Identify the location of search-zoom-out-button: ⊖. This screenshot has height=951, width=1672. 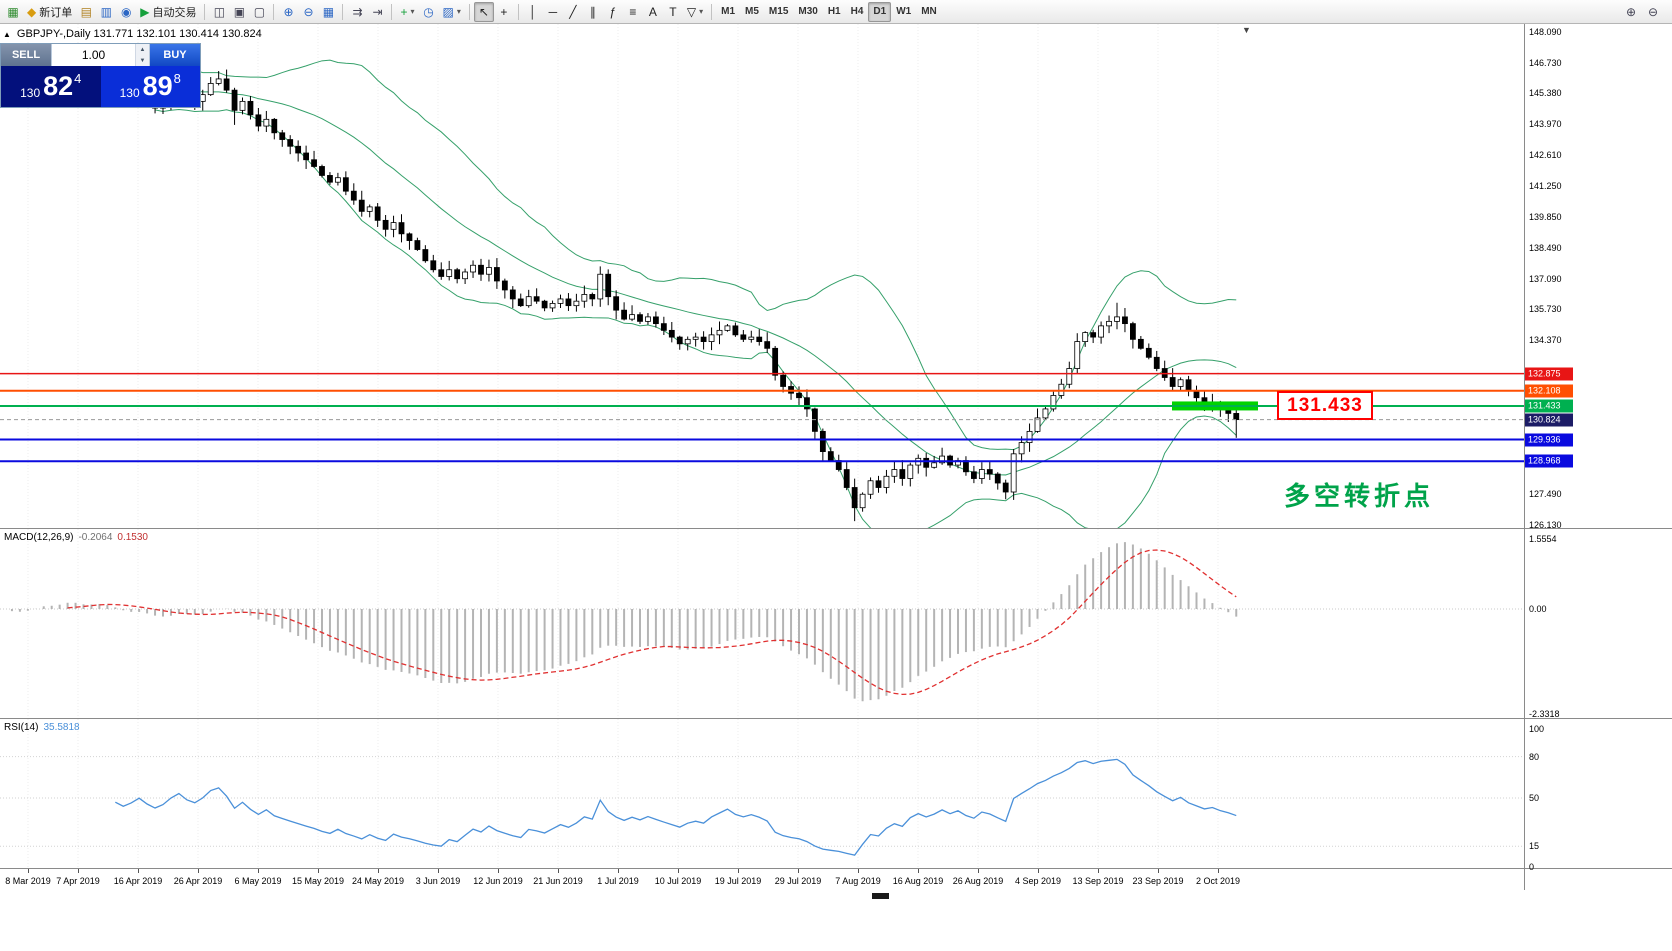
(1653, 12).